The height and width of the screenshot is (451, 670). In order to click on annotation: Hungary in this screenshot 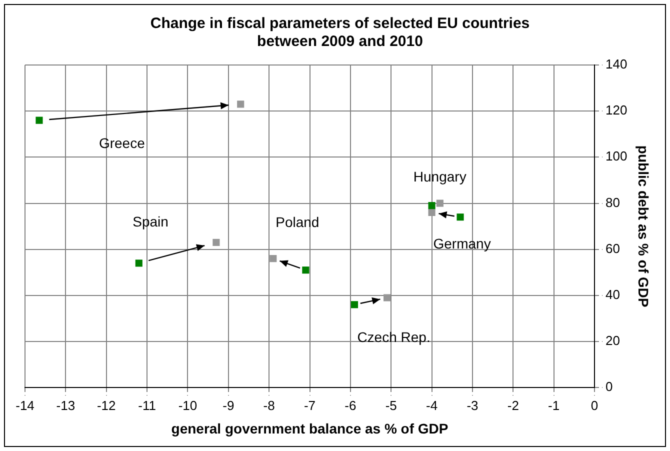, I will do `click(439, 176)`.